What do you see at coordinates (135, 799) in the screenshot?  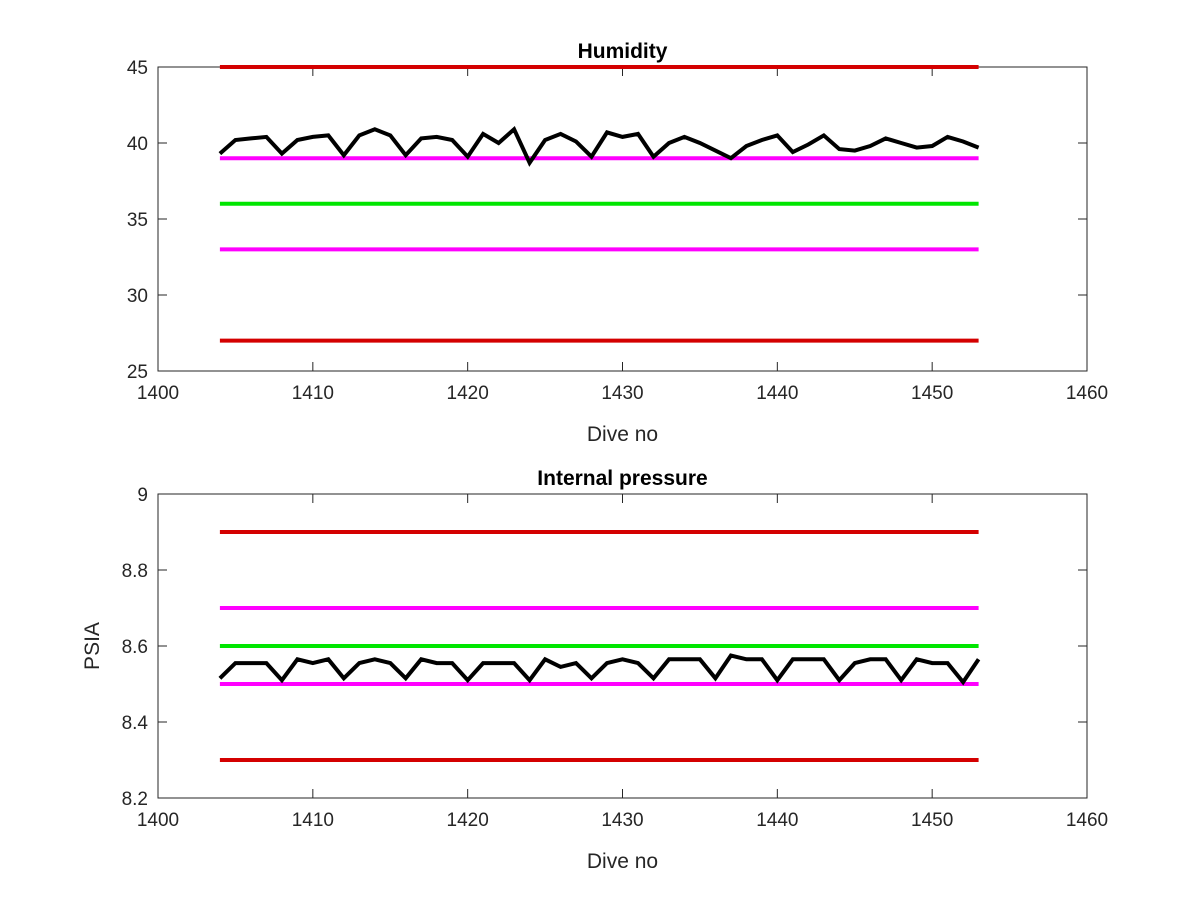 I see `y-tick-label: 8.2` at bounding box center [135, 799].